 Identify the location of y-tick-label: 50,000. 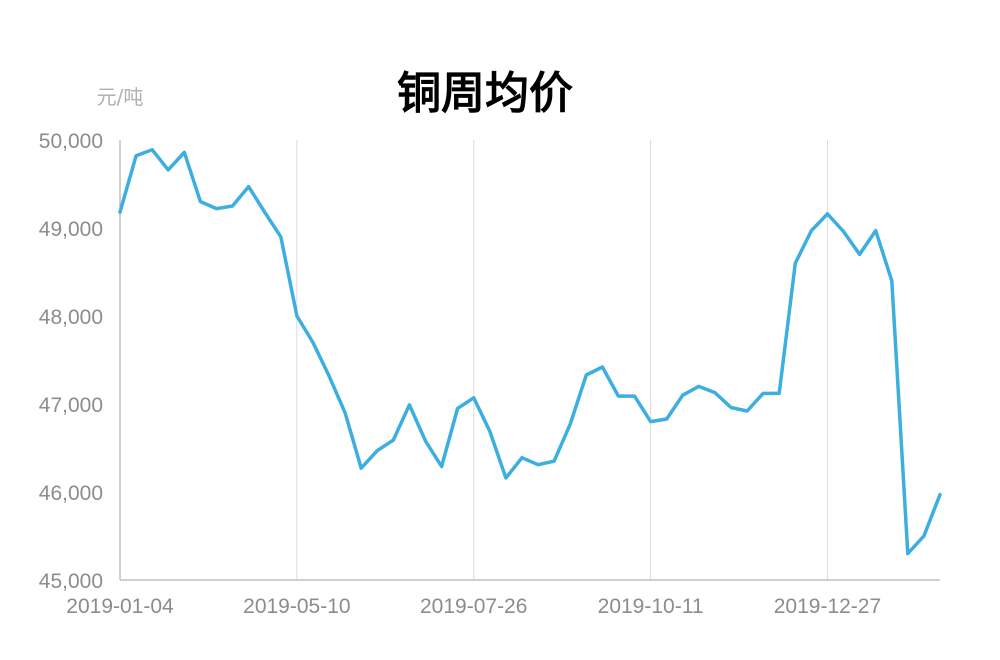
(71, 141).